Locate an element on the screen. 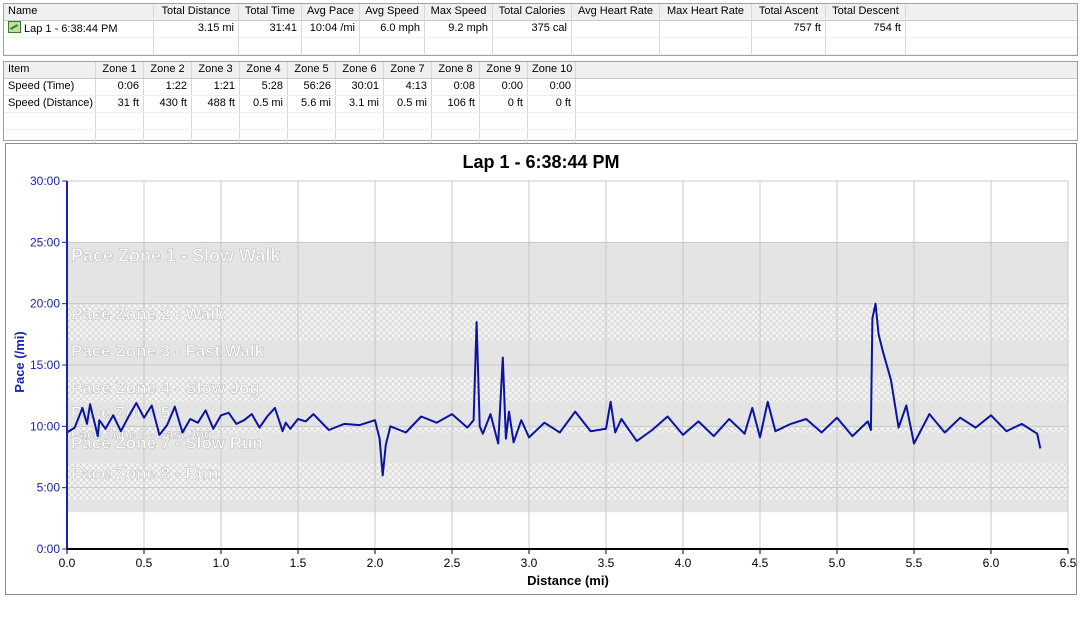 Image resolution: width=1080 pixels, height=638 pixels. y-tick-label: 25:00 is located at coordinates (45, 242).